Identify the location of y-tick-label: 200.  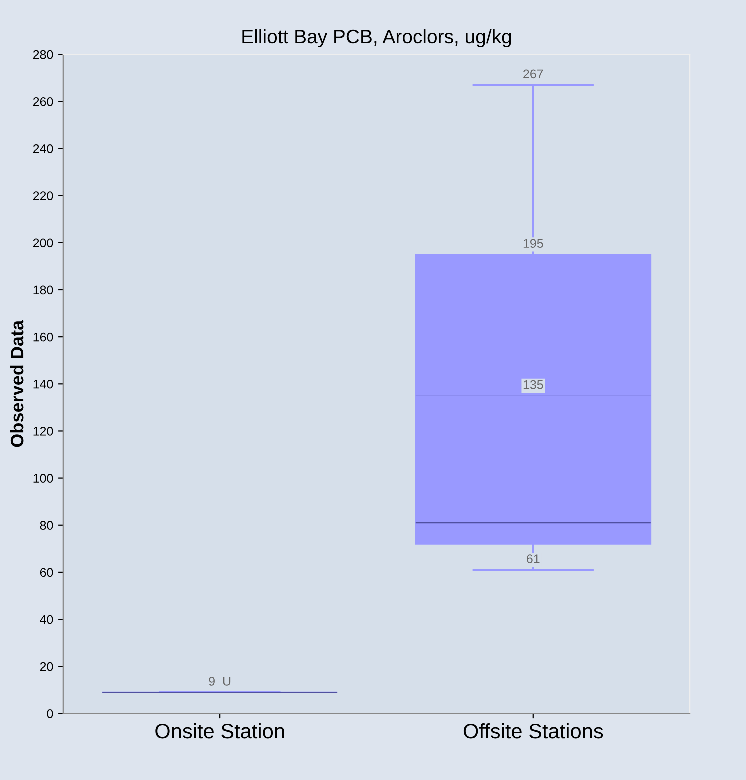
(43, 243).